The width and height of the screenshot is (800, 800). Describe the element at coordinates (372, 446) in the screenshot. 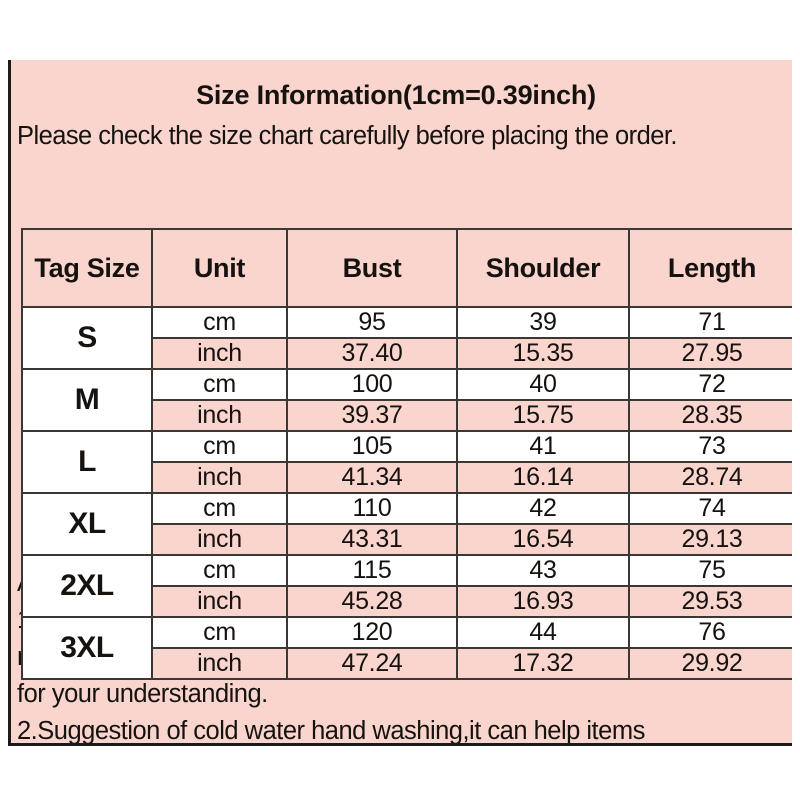

I see `bust-cell: 105` at that location.